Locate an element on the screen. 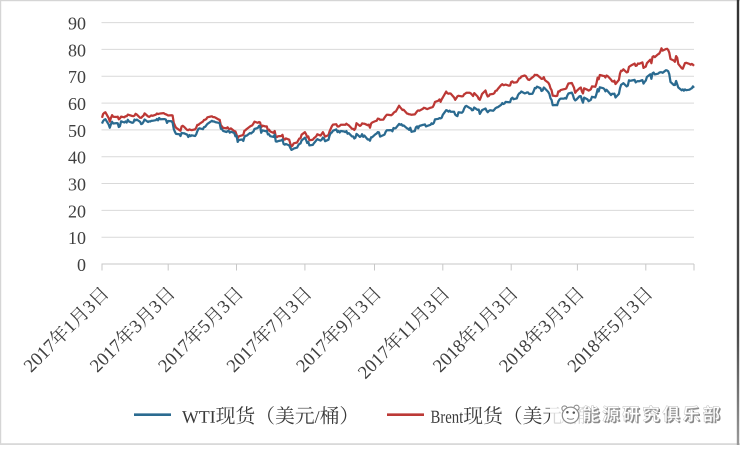 This screenshot has height=450, width=740. svg-text: 90 is located at coordinates (77, 24).